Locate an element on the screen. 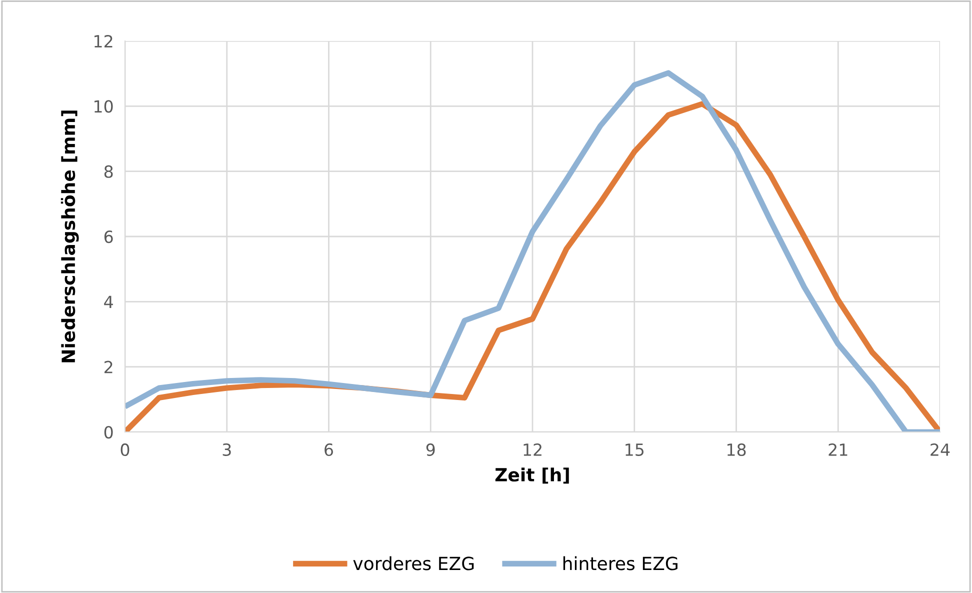 The height and width of the screenshot is (593, 972). y-tick-label: 0 is located at coordinates (108, 432).